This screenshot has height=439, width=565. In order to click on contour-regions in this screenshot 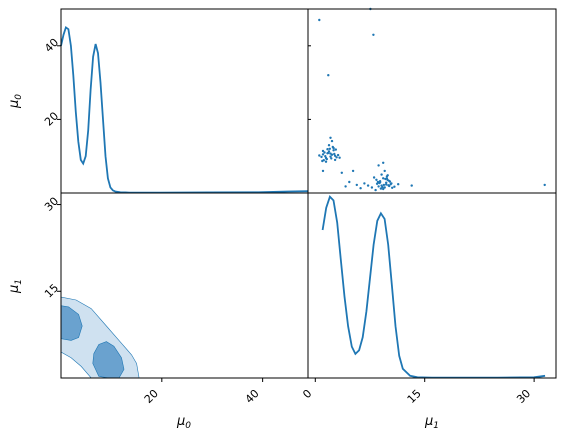, I will do `click(100, 337)`.